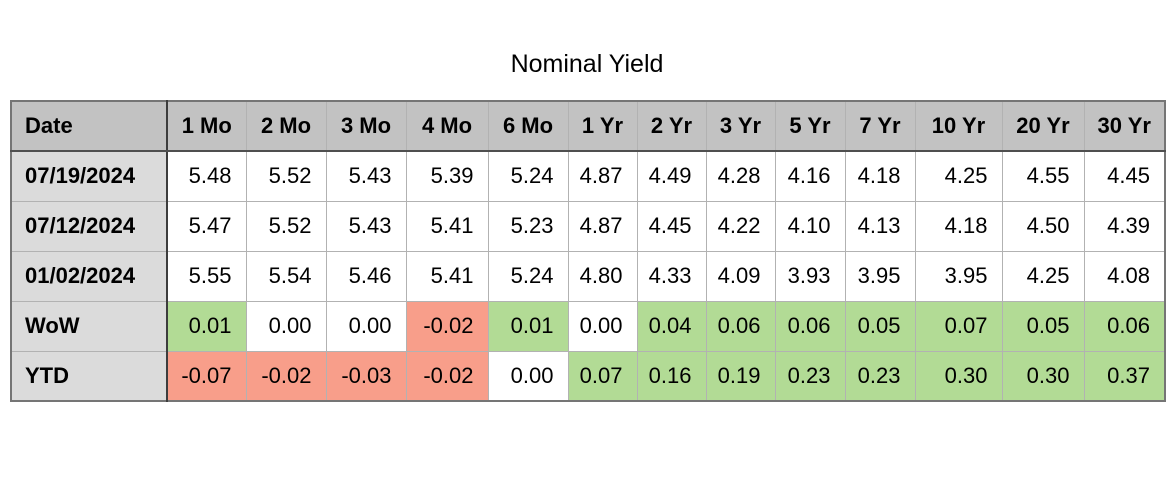 Image resolution: width=1174 pixels, height=495 pixels. What do you see at coordinates (1043, 226) in the screenshot?
I see `value-cell: 4.50` at bounding box center [1043, 226].